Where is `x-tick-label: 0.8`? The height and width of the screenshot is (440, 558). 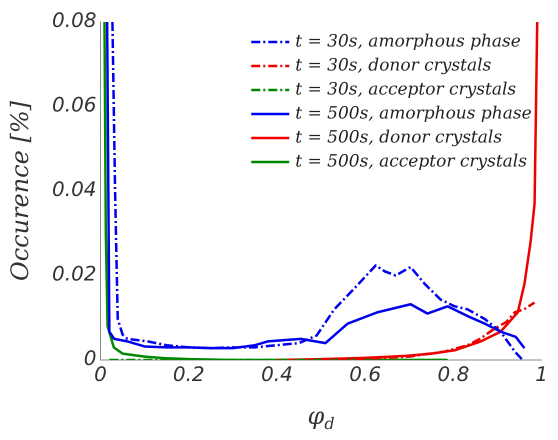
x-tick-label: 0.8 is located at coordinates (454, 374).